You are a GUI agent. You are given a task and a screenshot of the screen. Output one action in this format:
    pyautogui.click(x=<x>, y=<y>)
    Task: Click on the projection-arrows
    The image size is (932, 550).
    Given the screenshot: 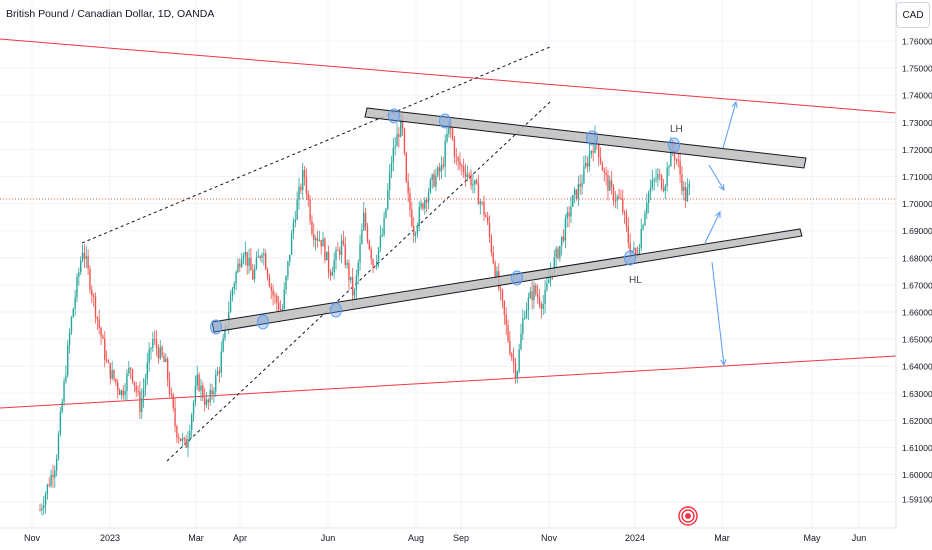 What is the action you would take?
    pyautogui.click(x=721, y=233)
    